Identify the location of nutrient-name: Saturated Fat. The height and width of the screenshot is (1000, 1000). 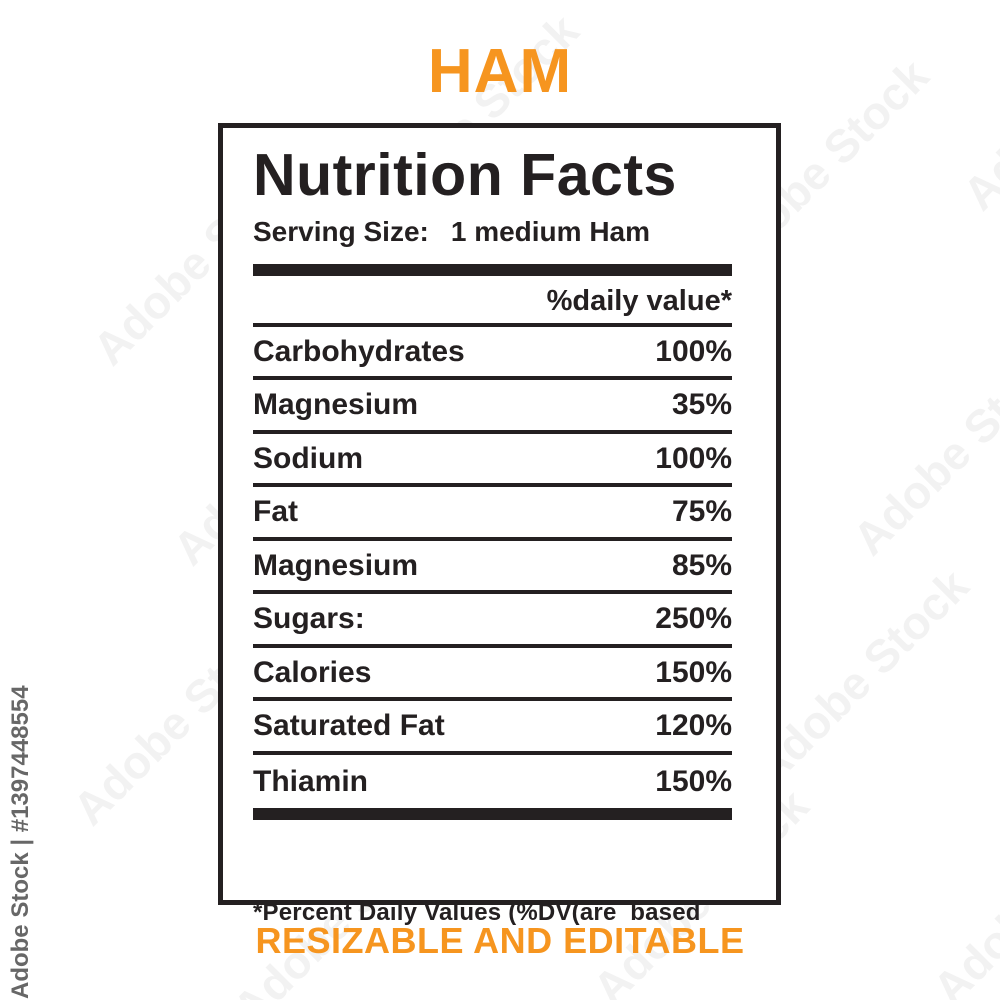
(349, 726).